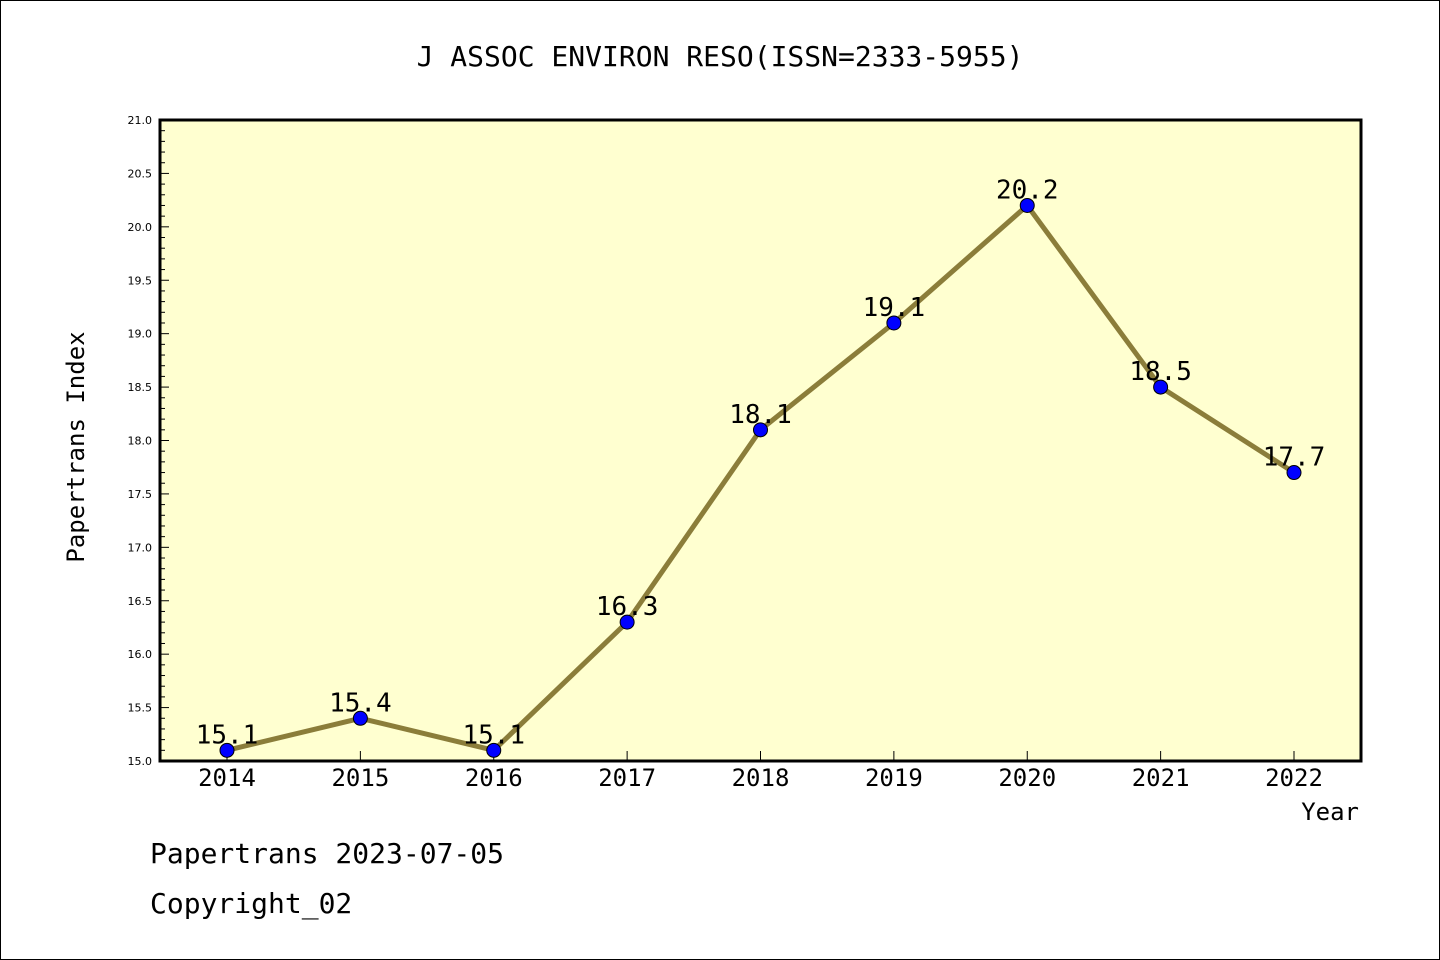 This screenshot has width=1440, height=960. What do you see at coordinates (140, 334) in the screenshot?
I see `y-tick-label: 19.0` at bounding box center [140, 334].